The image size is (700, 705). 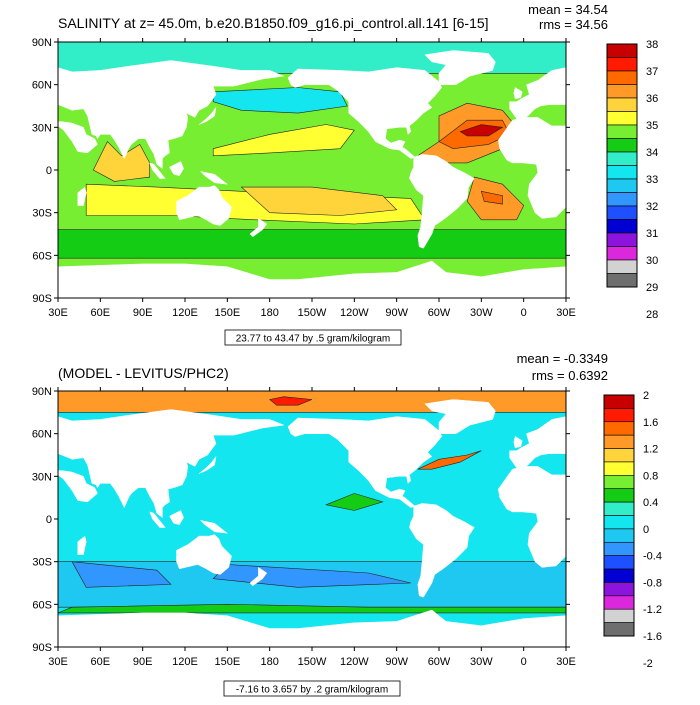 What do you see at coordinates (49, 171) in the screenshot?
I see `lat-tick-label: 0` at bounding box center [49, 171].